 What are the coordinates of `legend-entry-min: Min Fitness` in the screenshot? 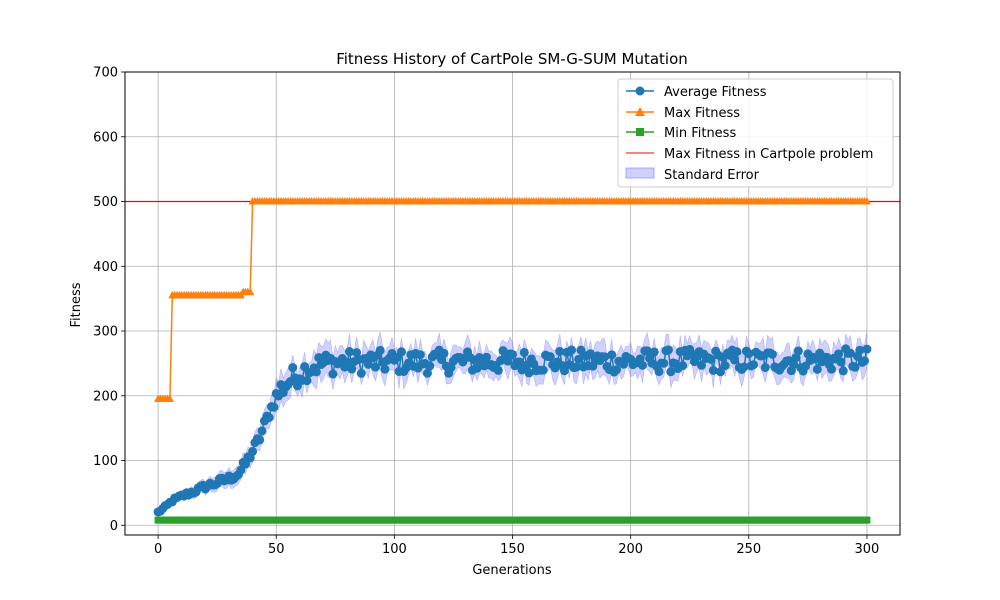 It's located at (681, 133).